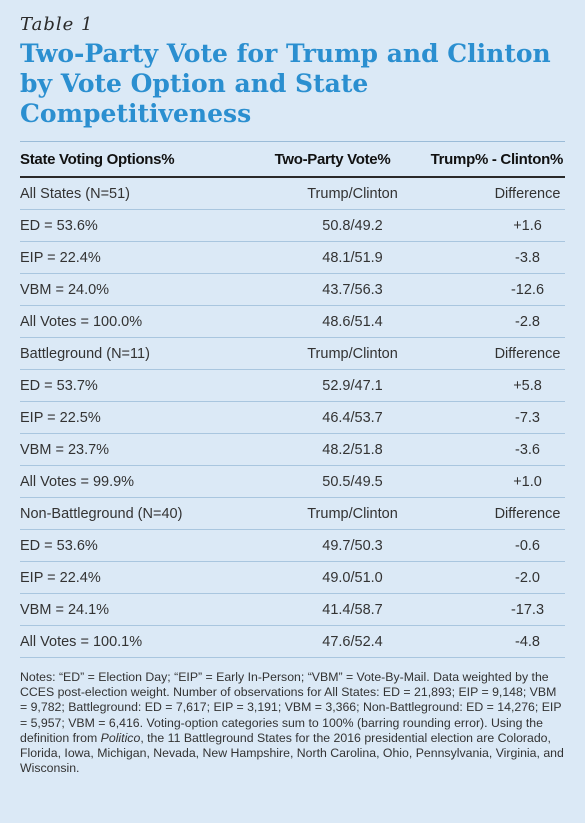  I want to click on cell-difference: +5.8, so click(487, 385).